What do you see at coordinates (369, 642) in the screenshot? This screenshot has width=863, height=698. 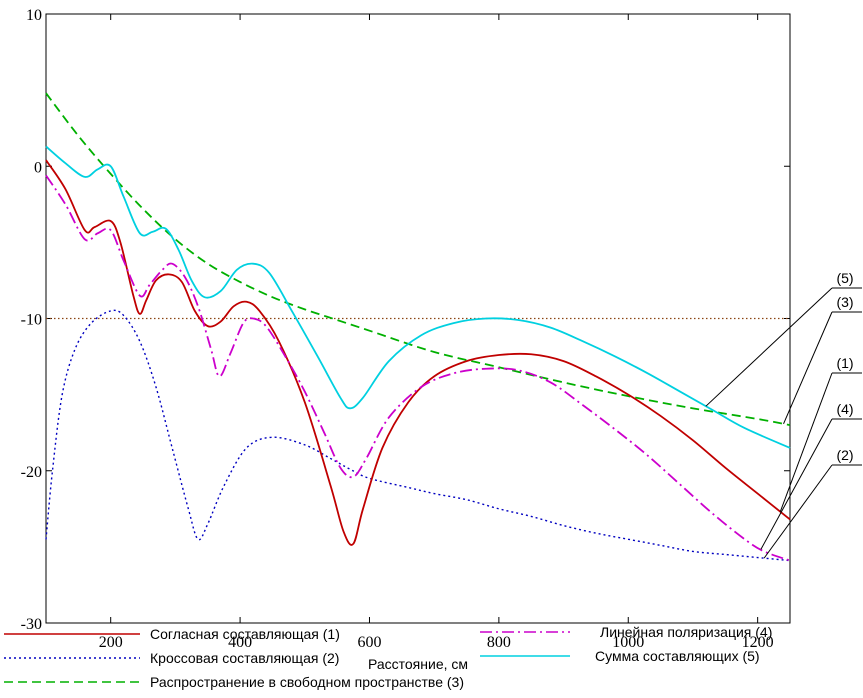 I see `x-tick-label: 600` at bounding box center [369, 642].